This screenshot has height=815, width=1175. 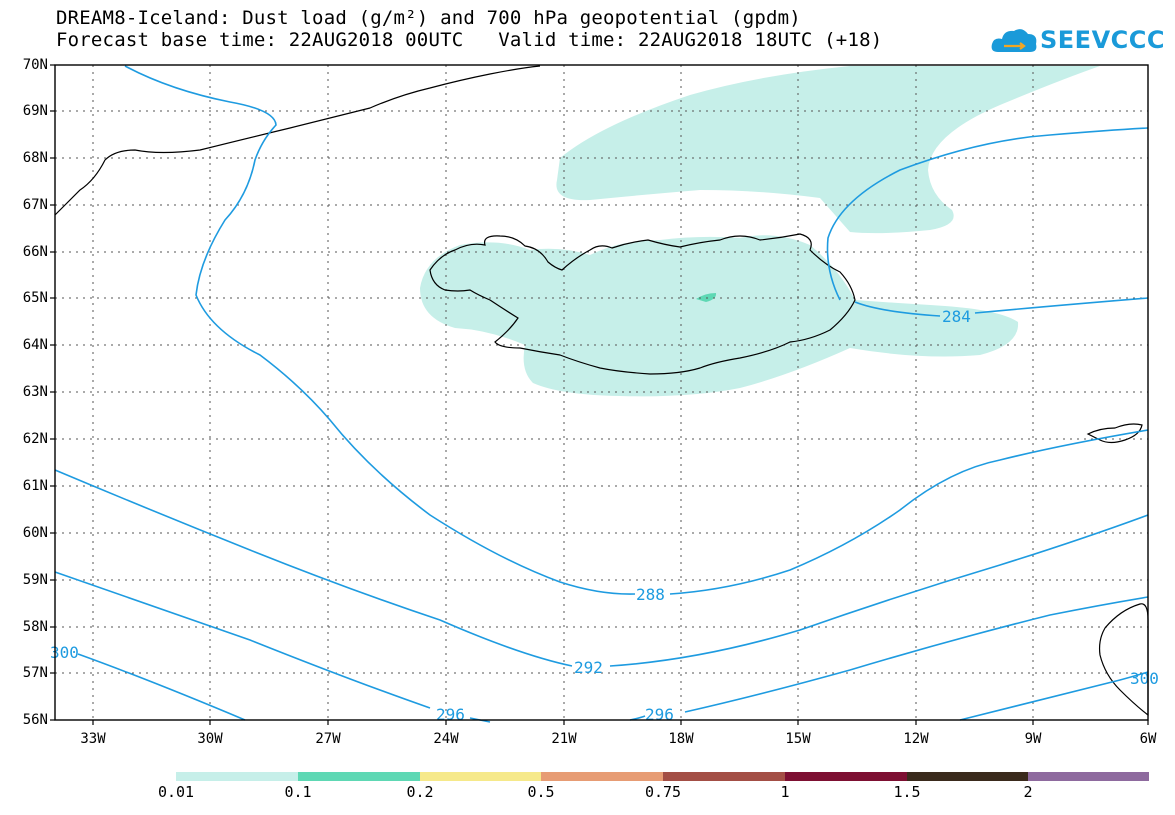 I want to click on dust-area-north, so click(x=828, y=150).